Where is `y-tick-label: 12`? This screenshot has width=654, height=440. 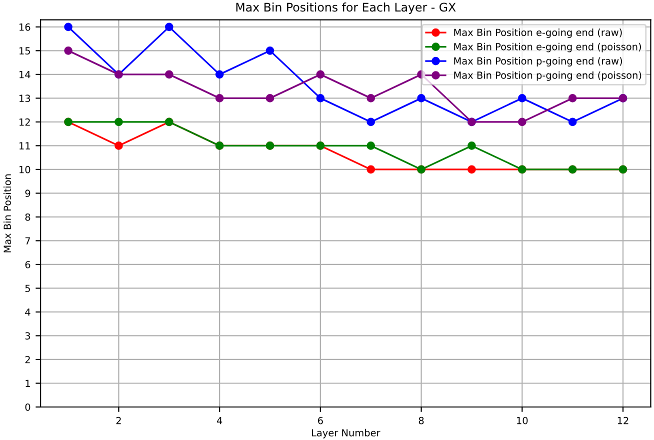
y-tick-label: 12 is located at coordinates (25, 122).